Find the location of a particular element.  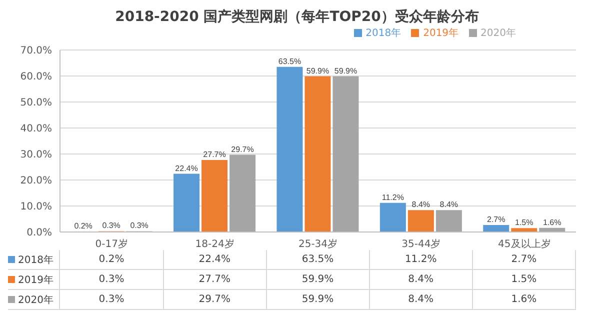

data-label: 1.6% is located at coordinates (524, 299).